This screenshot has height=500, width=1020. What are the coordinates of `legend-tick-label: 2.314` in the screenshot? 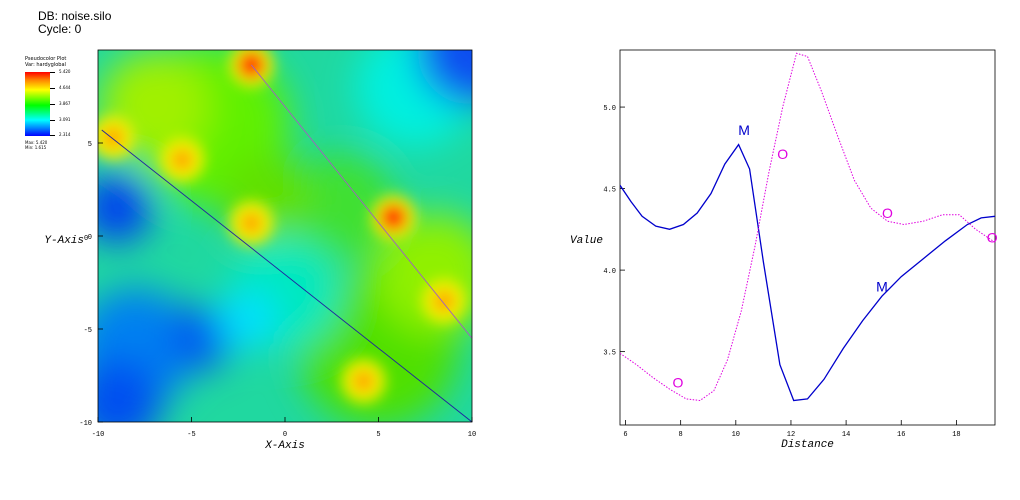 It's located at (65, 134).